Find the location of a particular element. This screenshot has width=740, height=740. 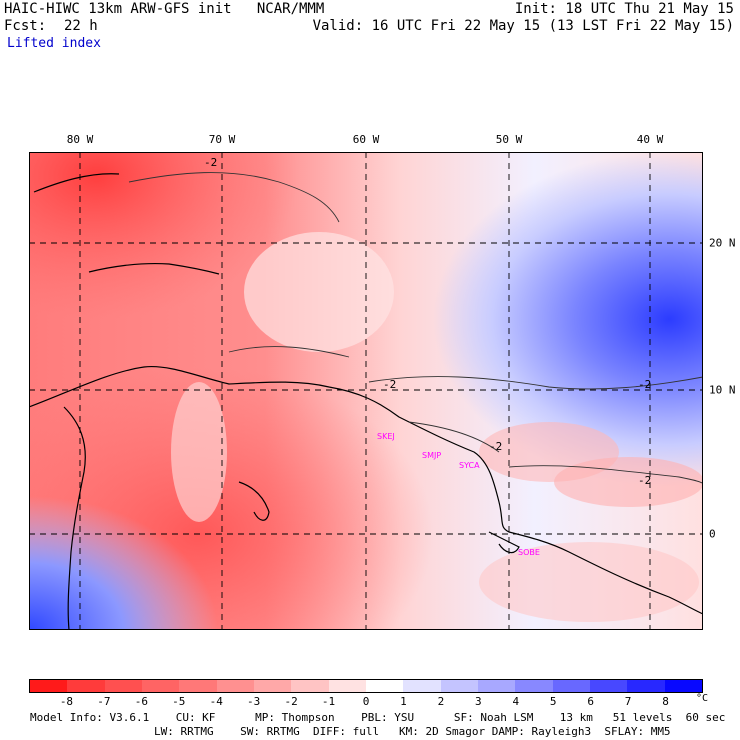

colorbar-tick: 4 is located at coordinates (516, 701).